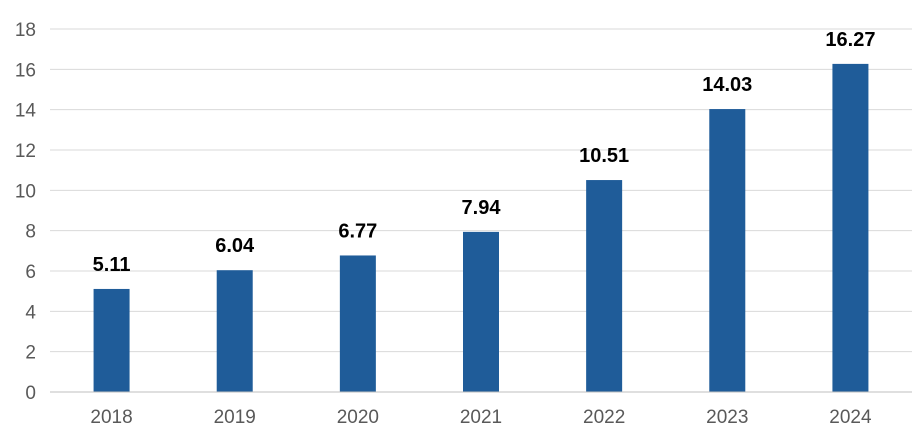 This screenshot has height=440, width=919. I want to click on data-label: 7.94, so click(482, 208).